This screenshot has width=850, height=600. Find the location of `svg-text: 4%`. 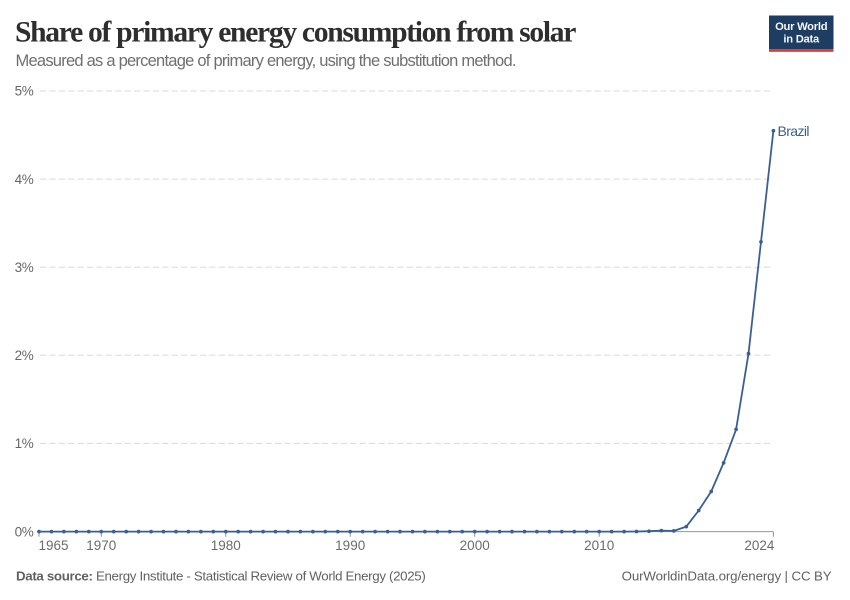

svg-text: 4% is located at coordinates (24, 179).